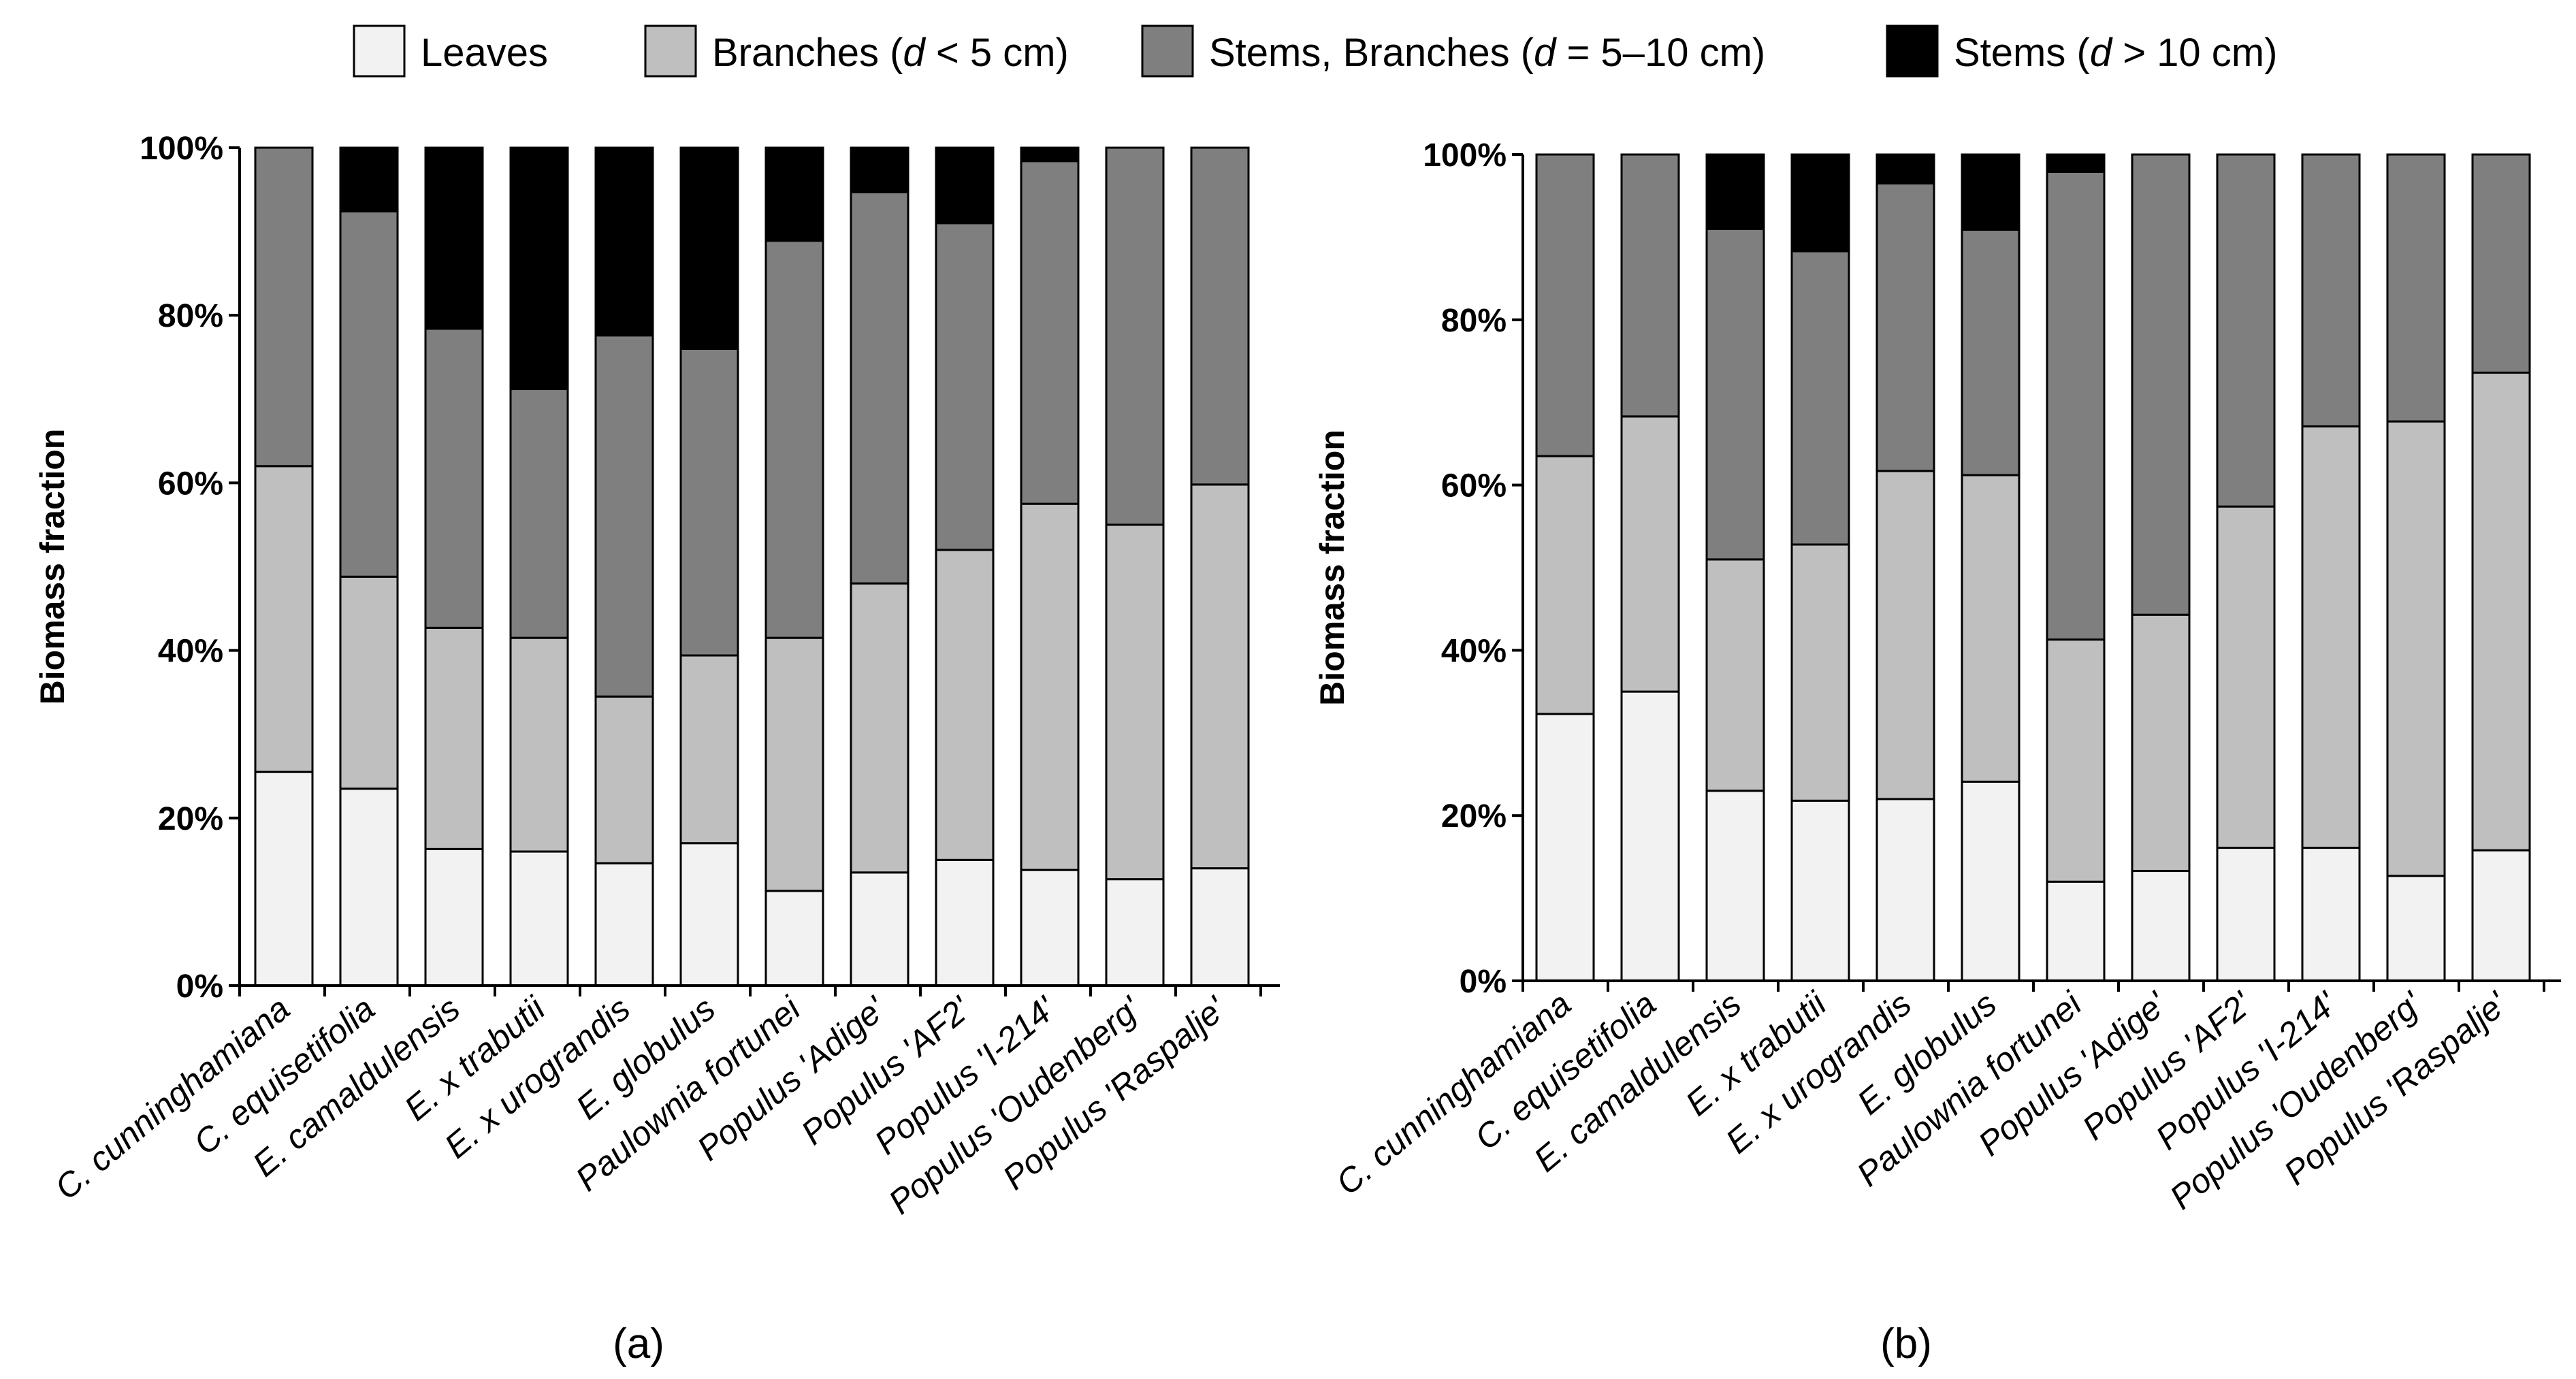  I want to click on legend-label-branches: Branches (d < 5 cm), so click(891, 53).